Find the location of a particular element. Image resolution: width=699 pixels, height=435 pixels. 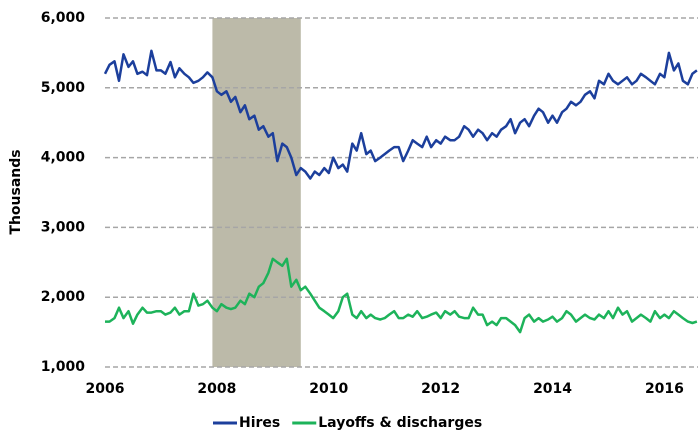

x-tick-label: 2014 is located at coordinates (552, 389).